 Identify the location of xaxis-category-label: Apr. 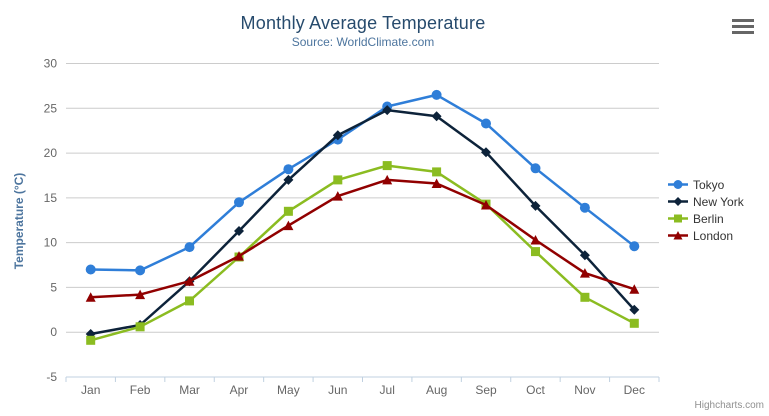
(239, 390).